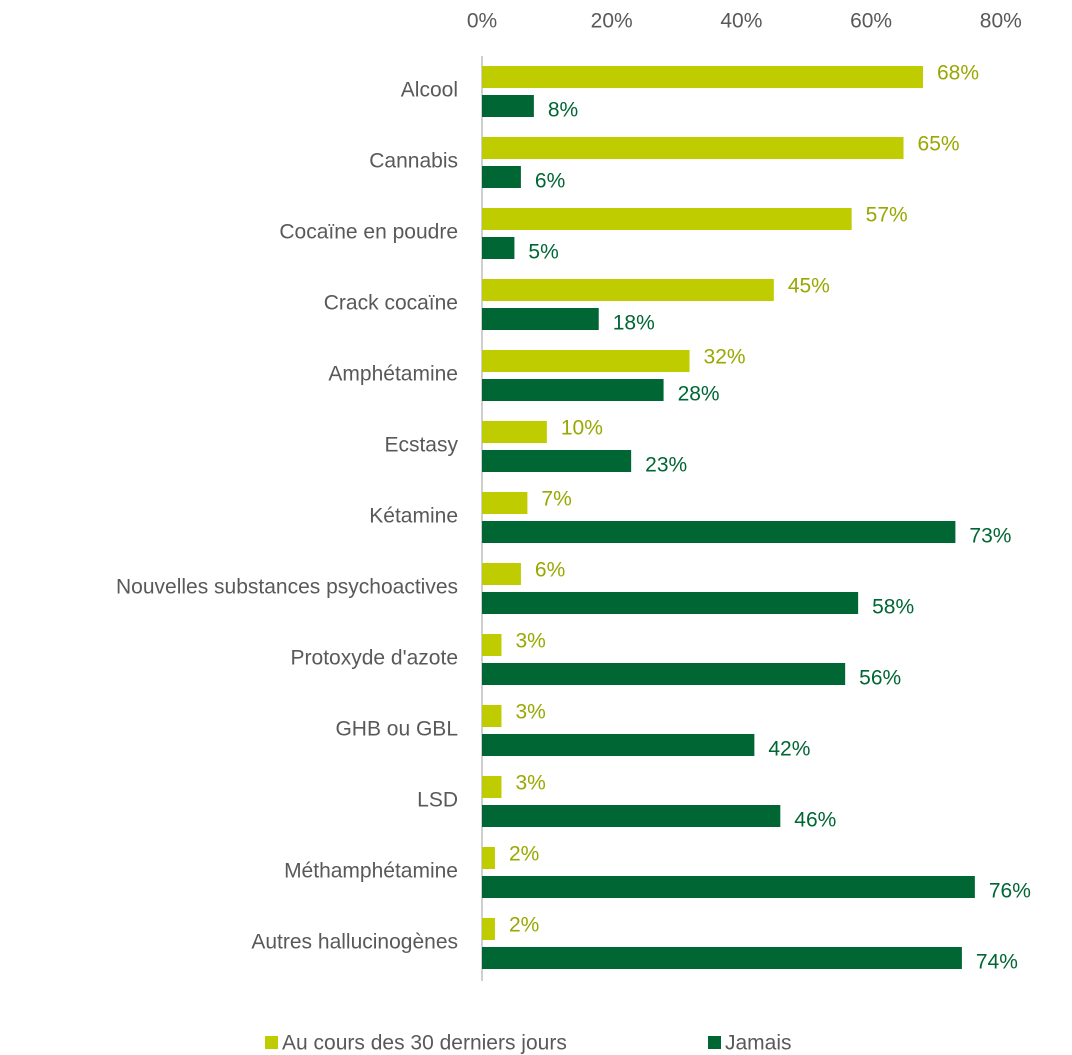 The image size is (1072, 1055). What do you see at coordinates (1010, 891) in the screenshot?
I see `value-label: 76%` at bounding box center [1010, 891].